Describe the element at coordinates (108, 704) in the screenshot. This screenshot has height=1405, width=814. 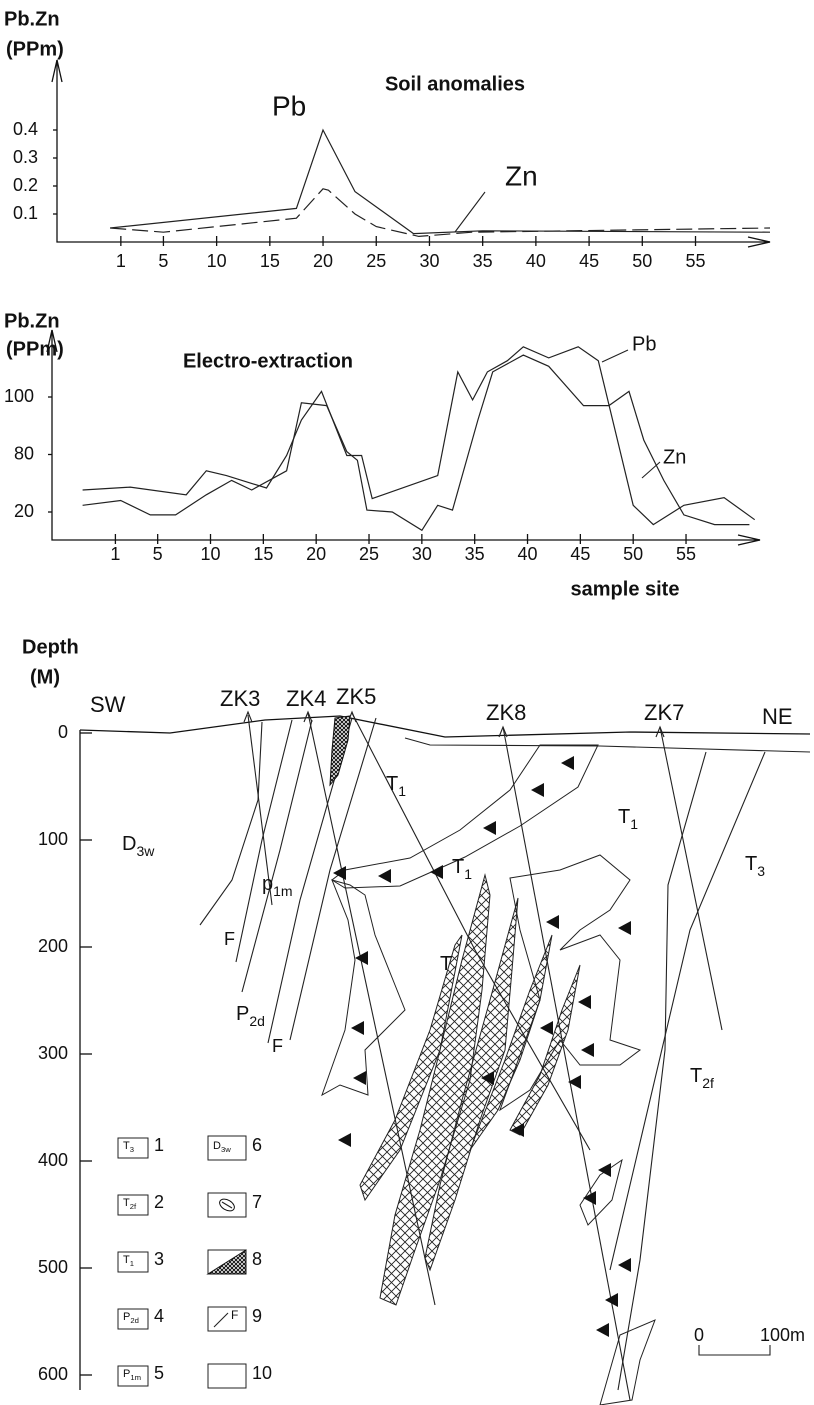
I see `direction-label: SW` at that location.